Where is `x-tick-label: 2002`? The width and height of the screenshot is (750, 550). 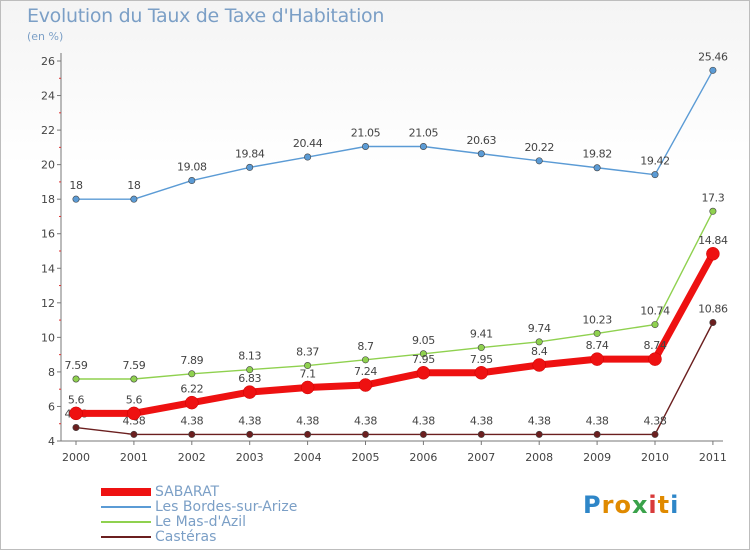 x-tick-label: 2002 is located at coordinates (192, 457).